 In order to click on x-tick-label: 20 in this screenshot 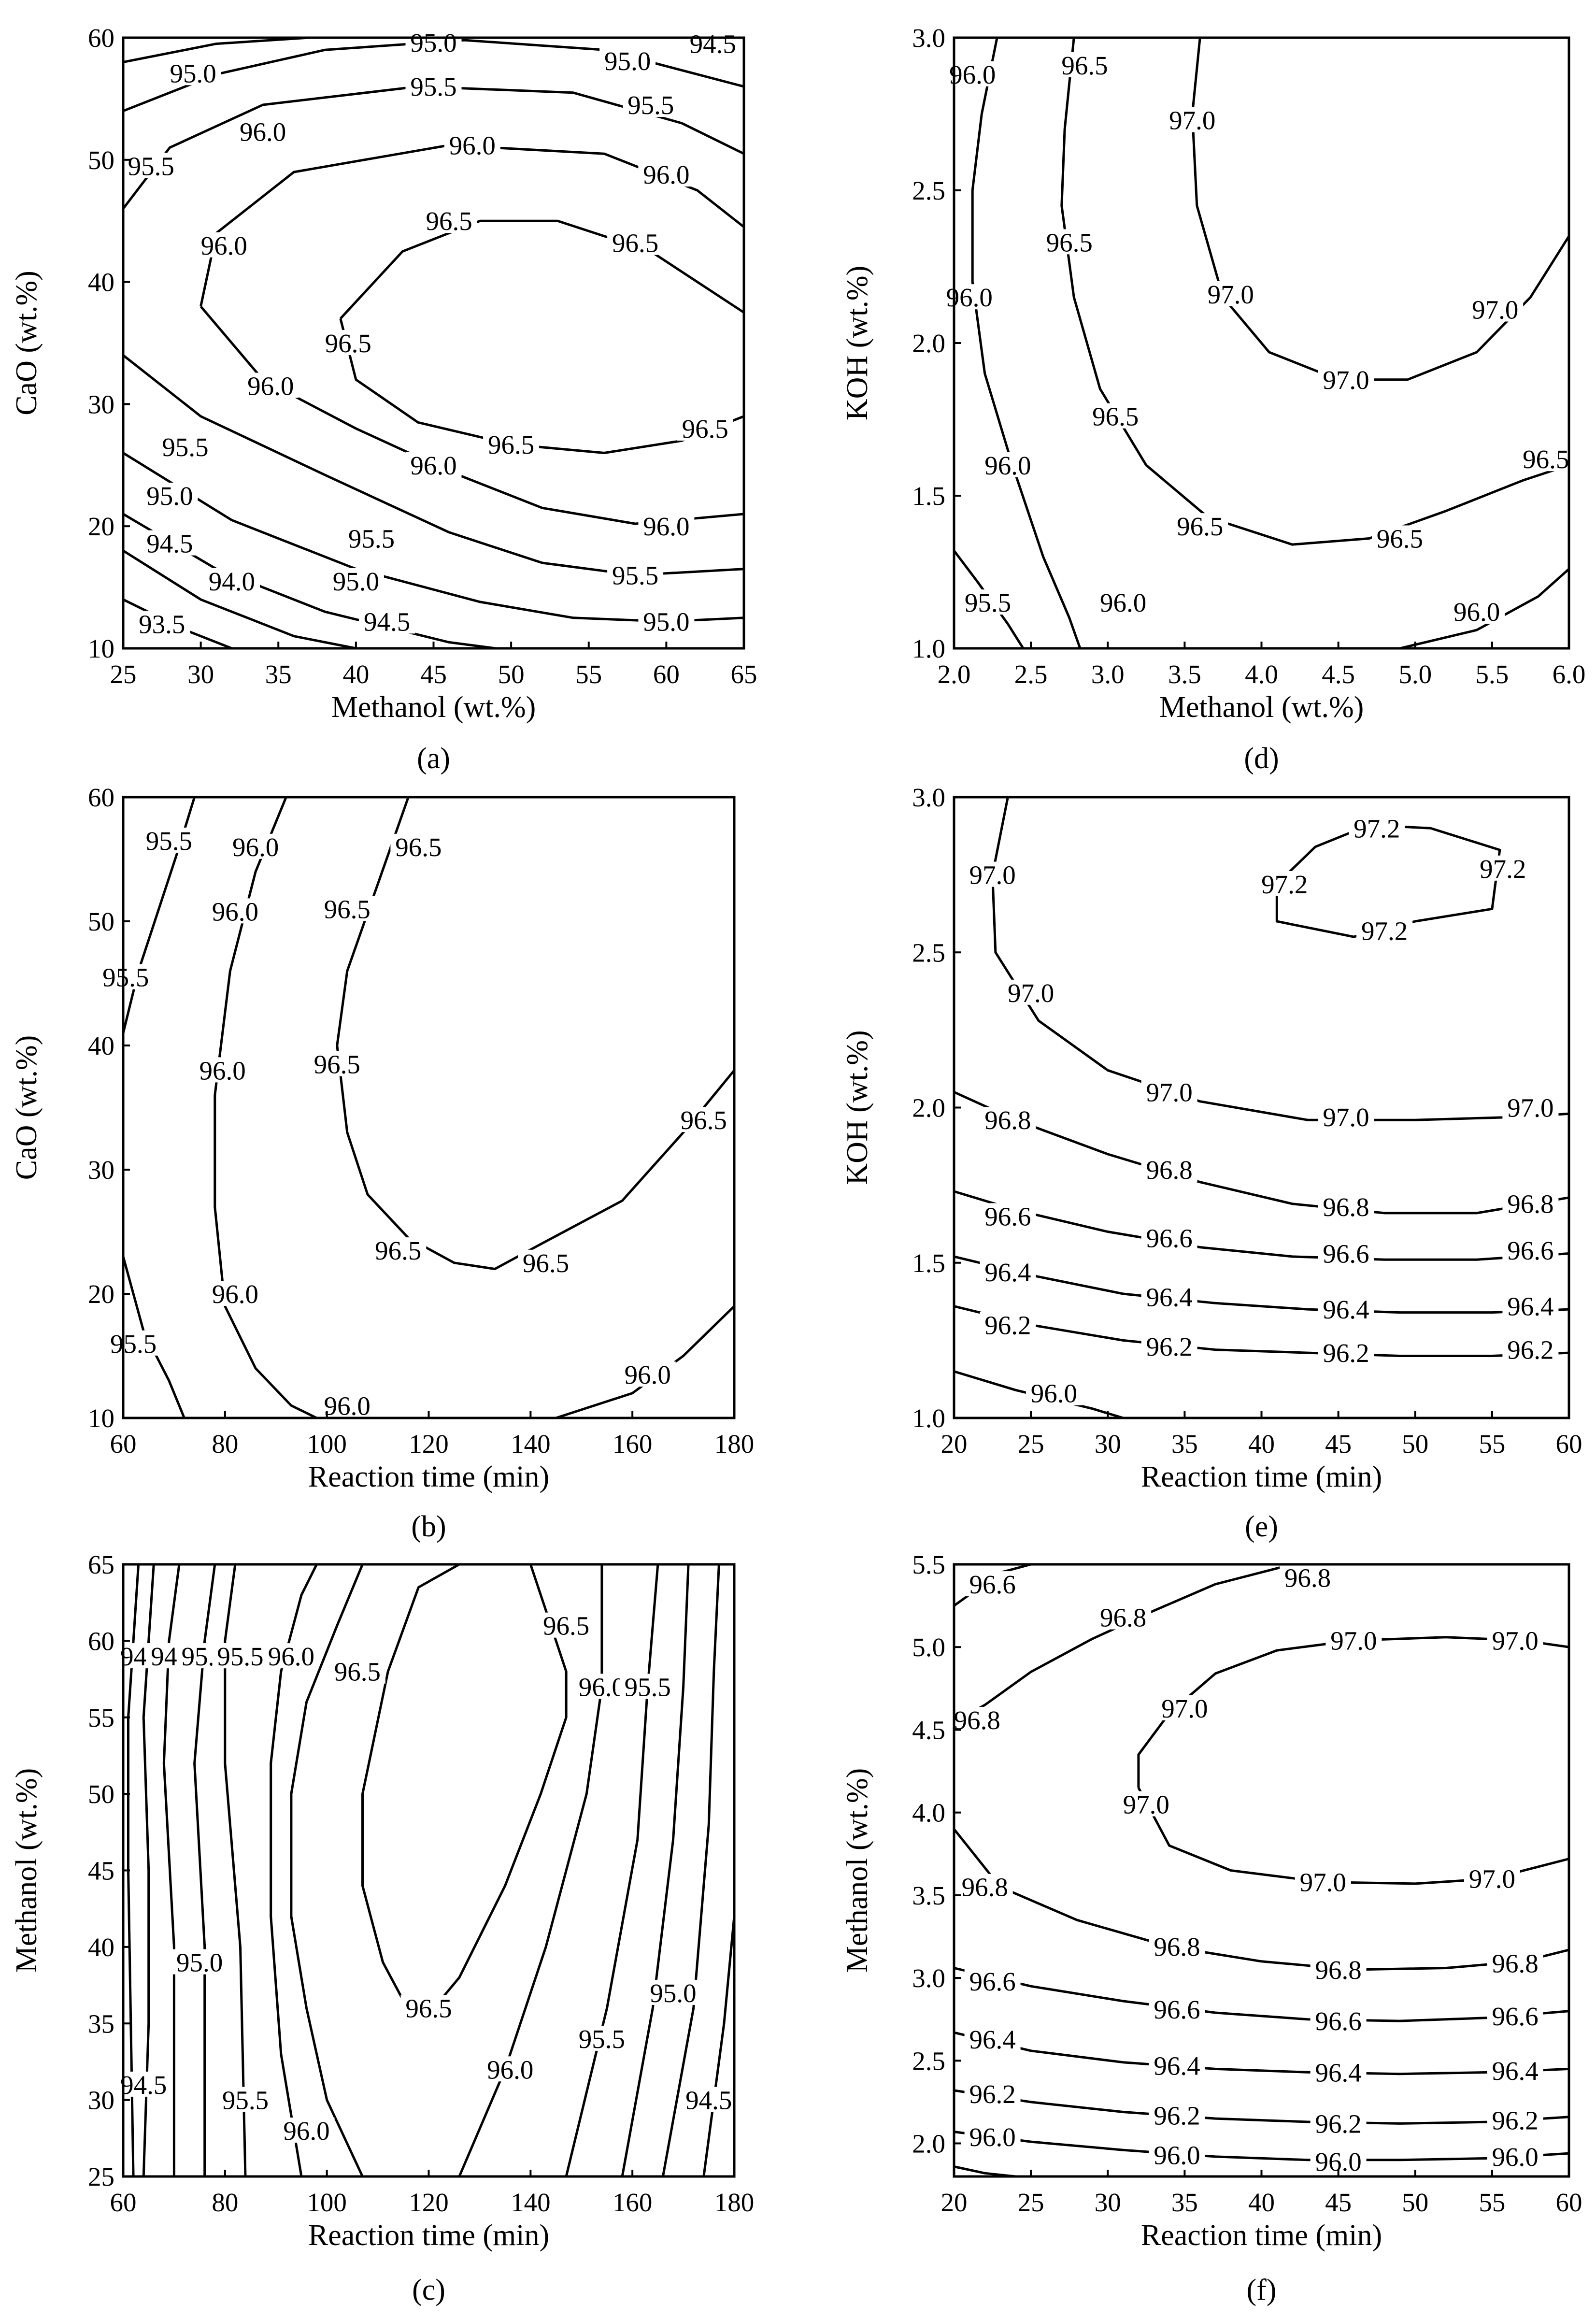, I will do `click(955, 2203)`.